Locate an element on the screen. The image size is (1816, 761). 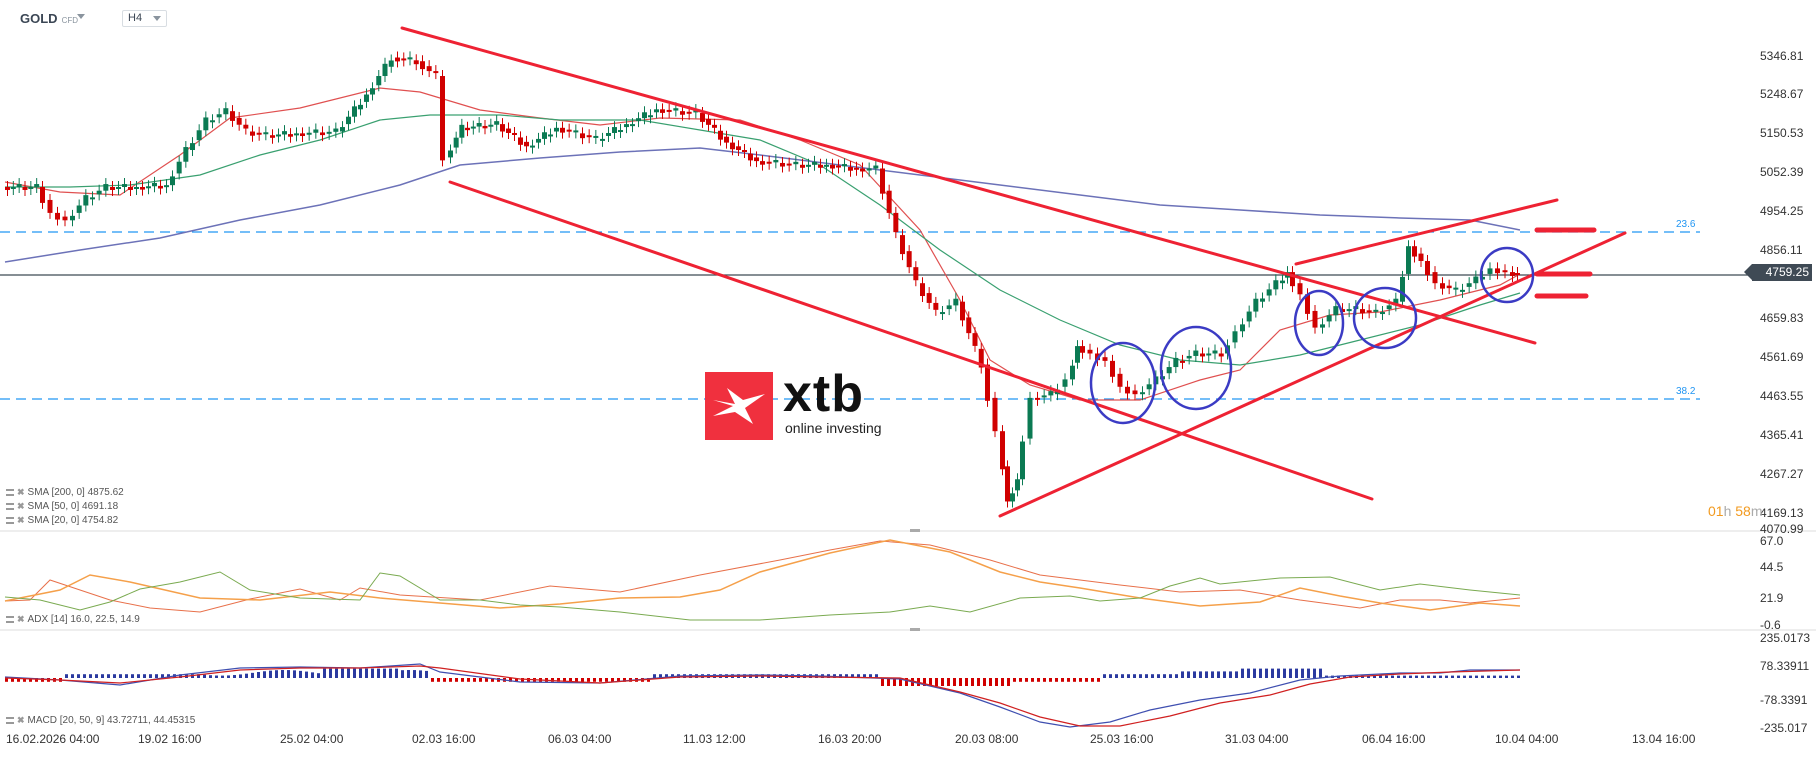
price-tick: 5346.81 is located at coordinates (1782, 56).